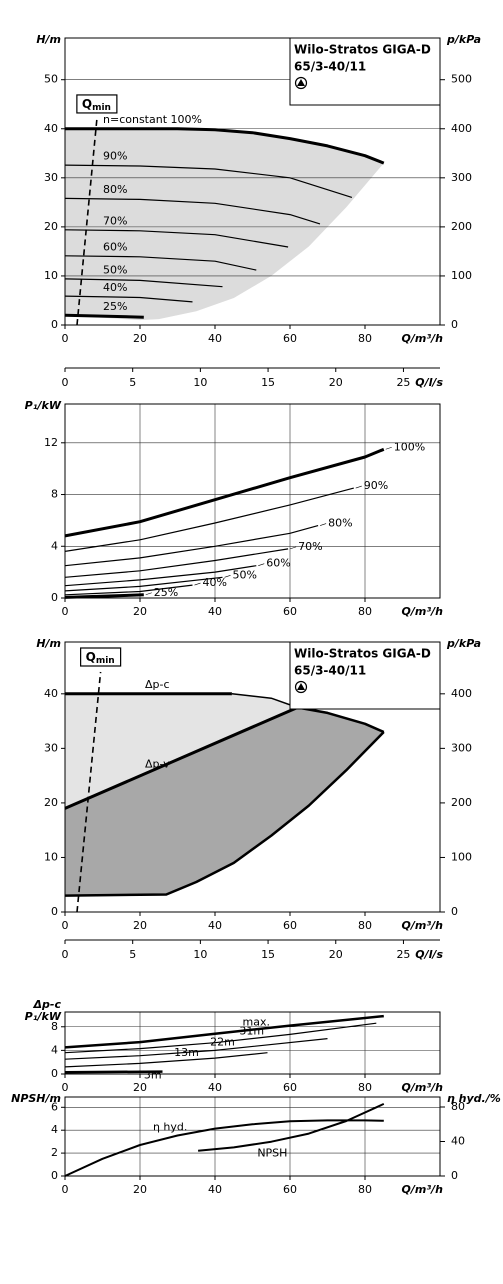 The height and width of the screenshot is (1284, 503). What do you see at coordinates (310, 546) in the screenshot?
I see `curve-label: 70%` at bounding box center [310, 546].